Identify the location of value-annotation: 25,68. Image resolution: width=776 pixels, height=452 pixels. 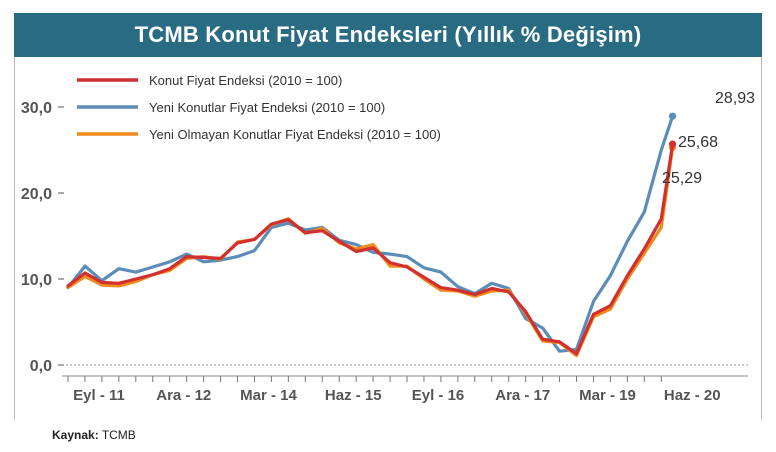
(698, 142).